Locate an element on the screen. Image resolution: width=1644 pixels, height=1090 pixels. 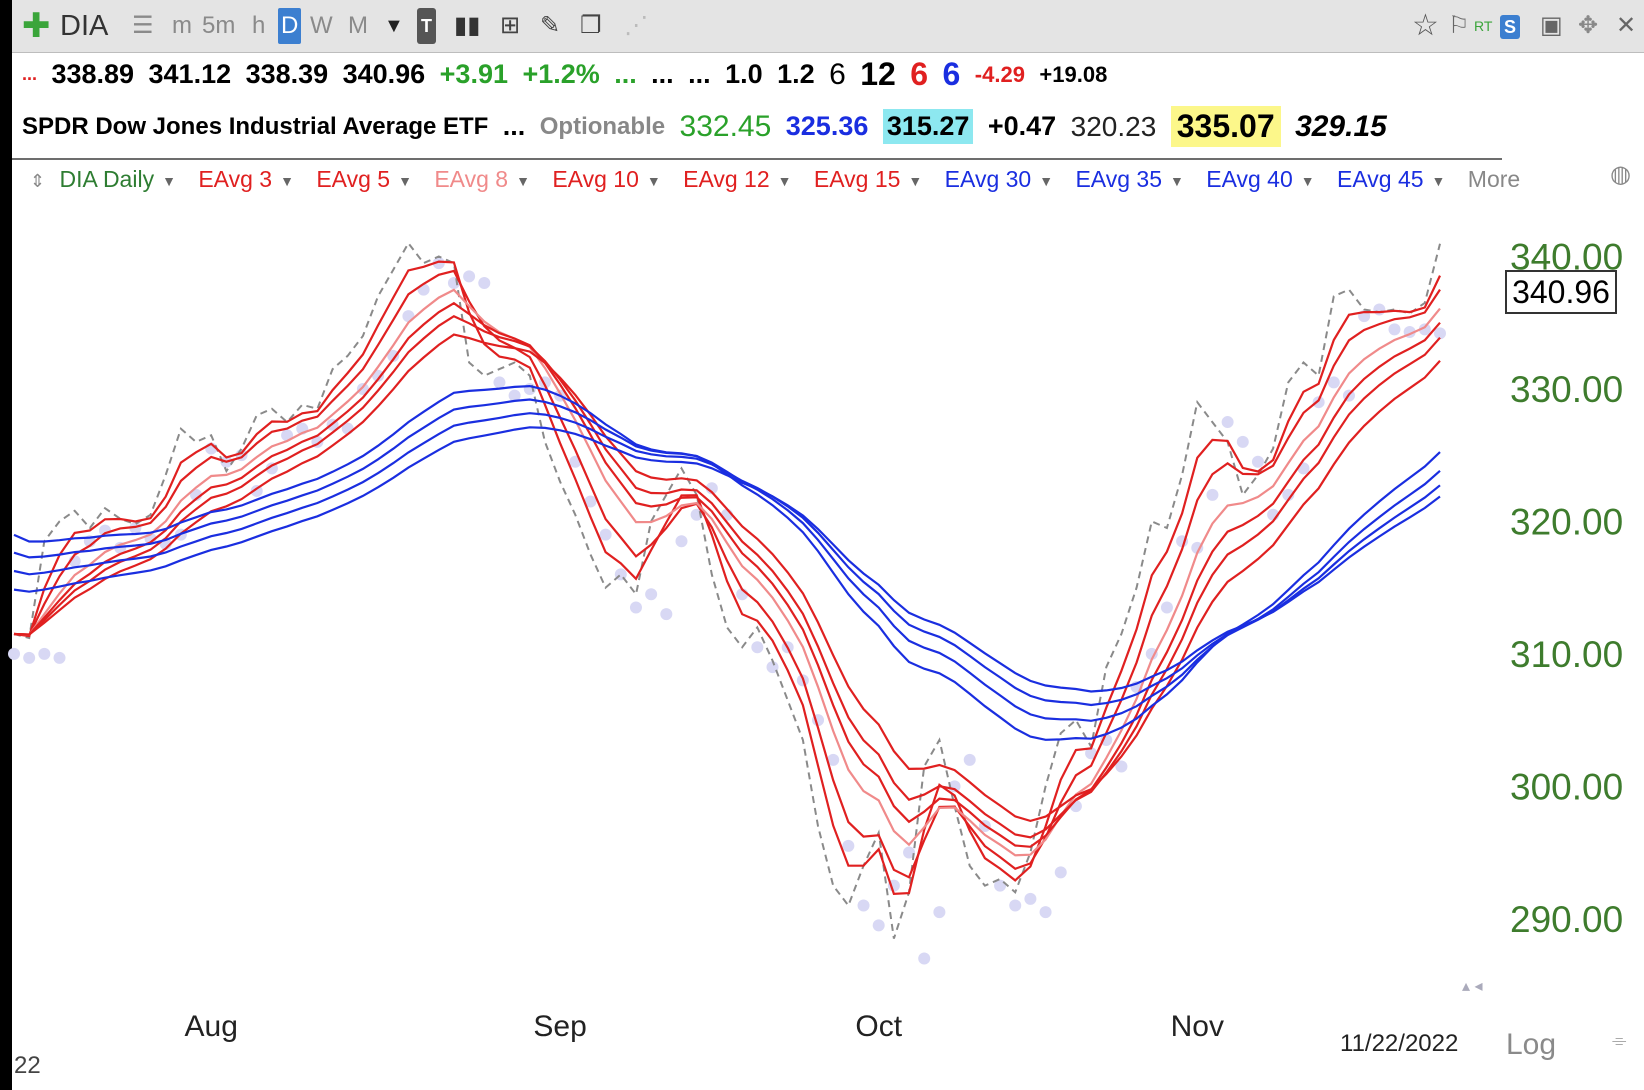
close-icon: ✕ is located at coordinates (1626, 25).